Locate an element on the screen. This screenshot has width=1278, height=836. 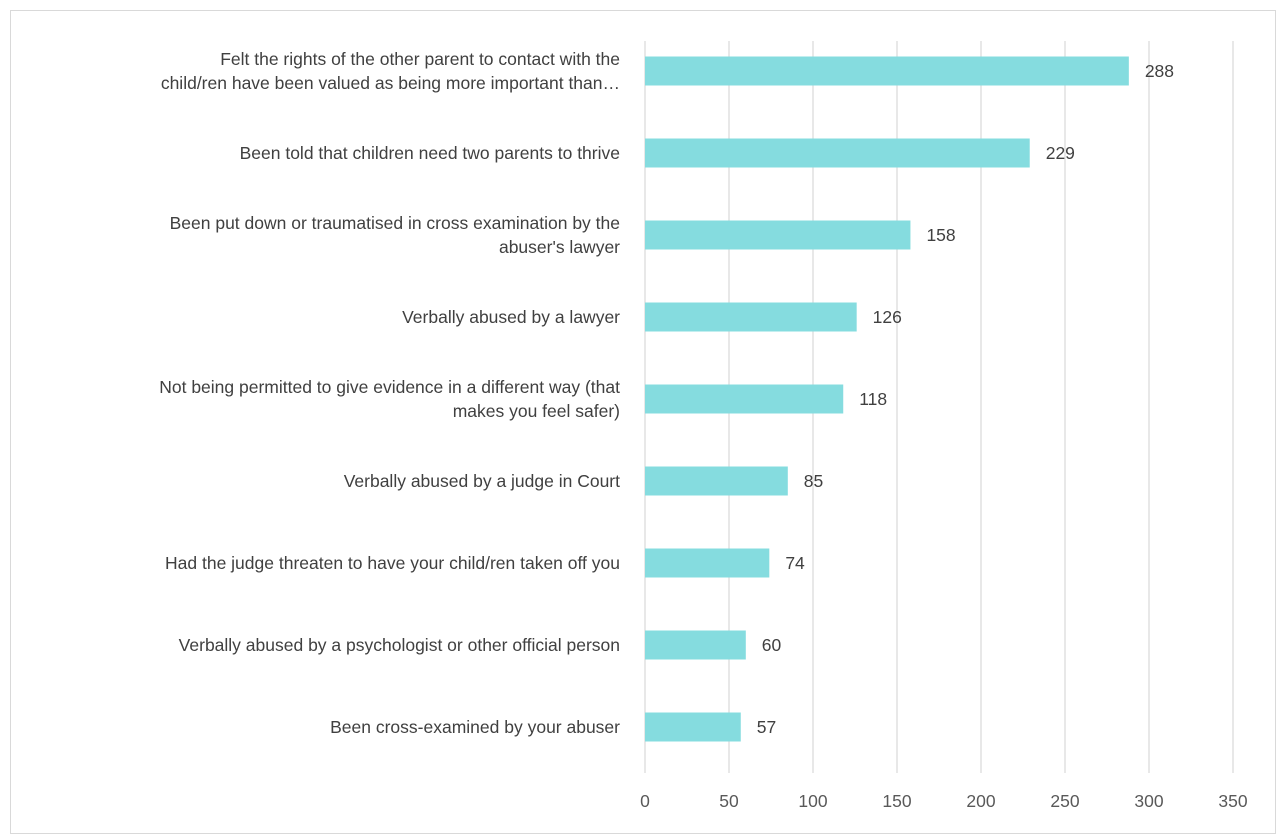
category-label: Verbally abused by a judge in Court is located at coordinates (482, 481).